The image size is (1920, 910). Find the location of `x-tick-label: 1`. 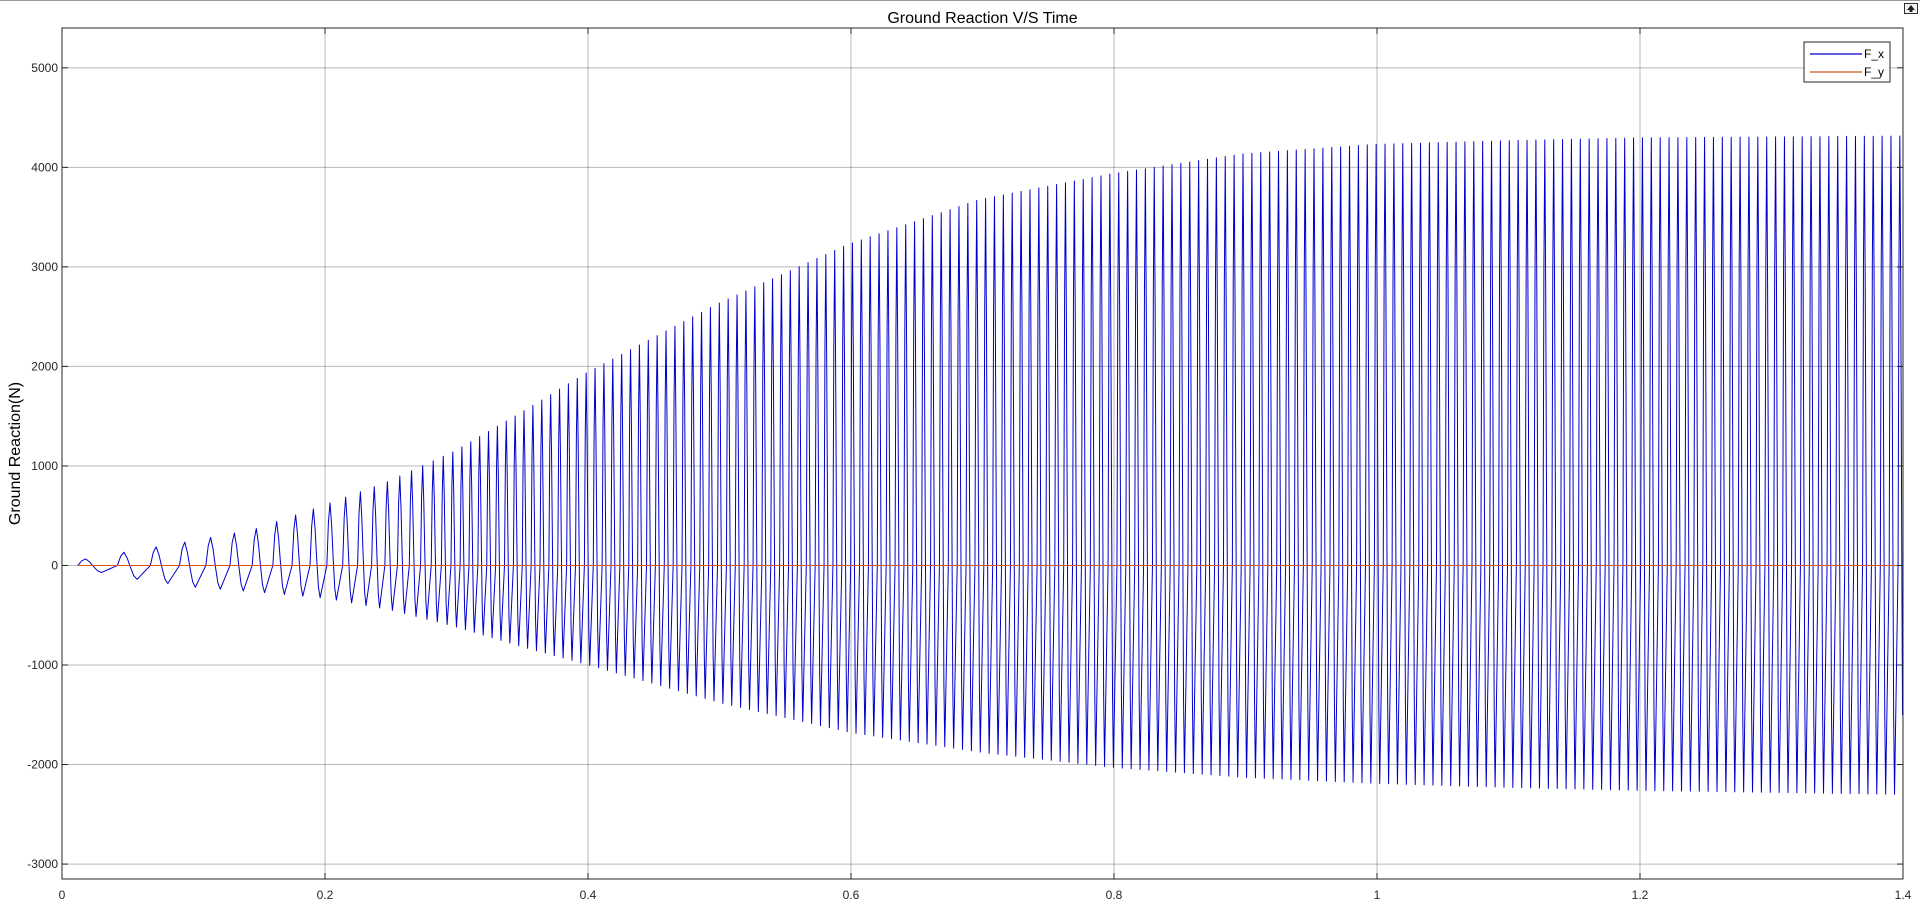

x-tick-label: 1 is located at coordinates (1377, 895).